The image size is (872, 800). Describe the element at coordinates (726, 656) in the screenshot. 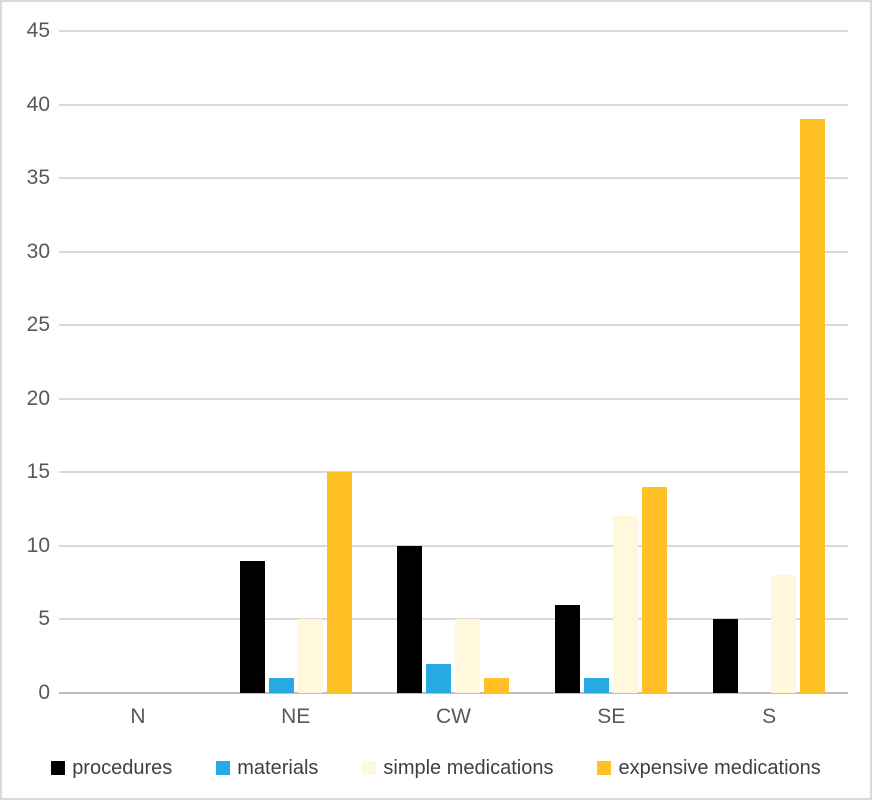

I see `bar-procedures-S` at that location.